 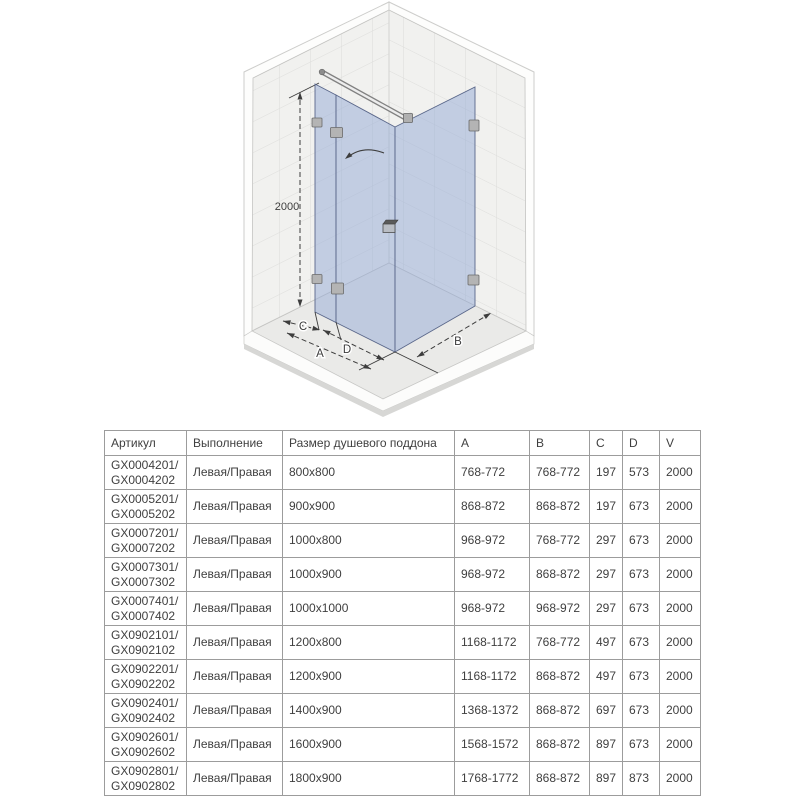 I want to click on size-cell: 1800x900, so click(x=368, y=778).